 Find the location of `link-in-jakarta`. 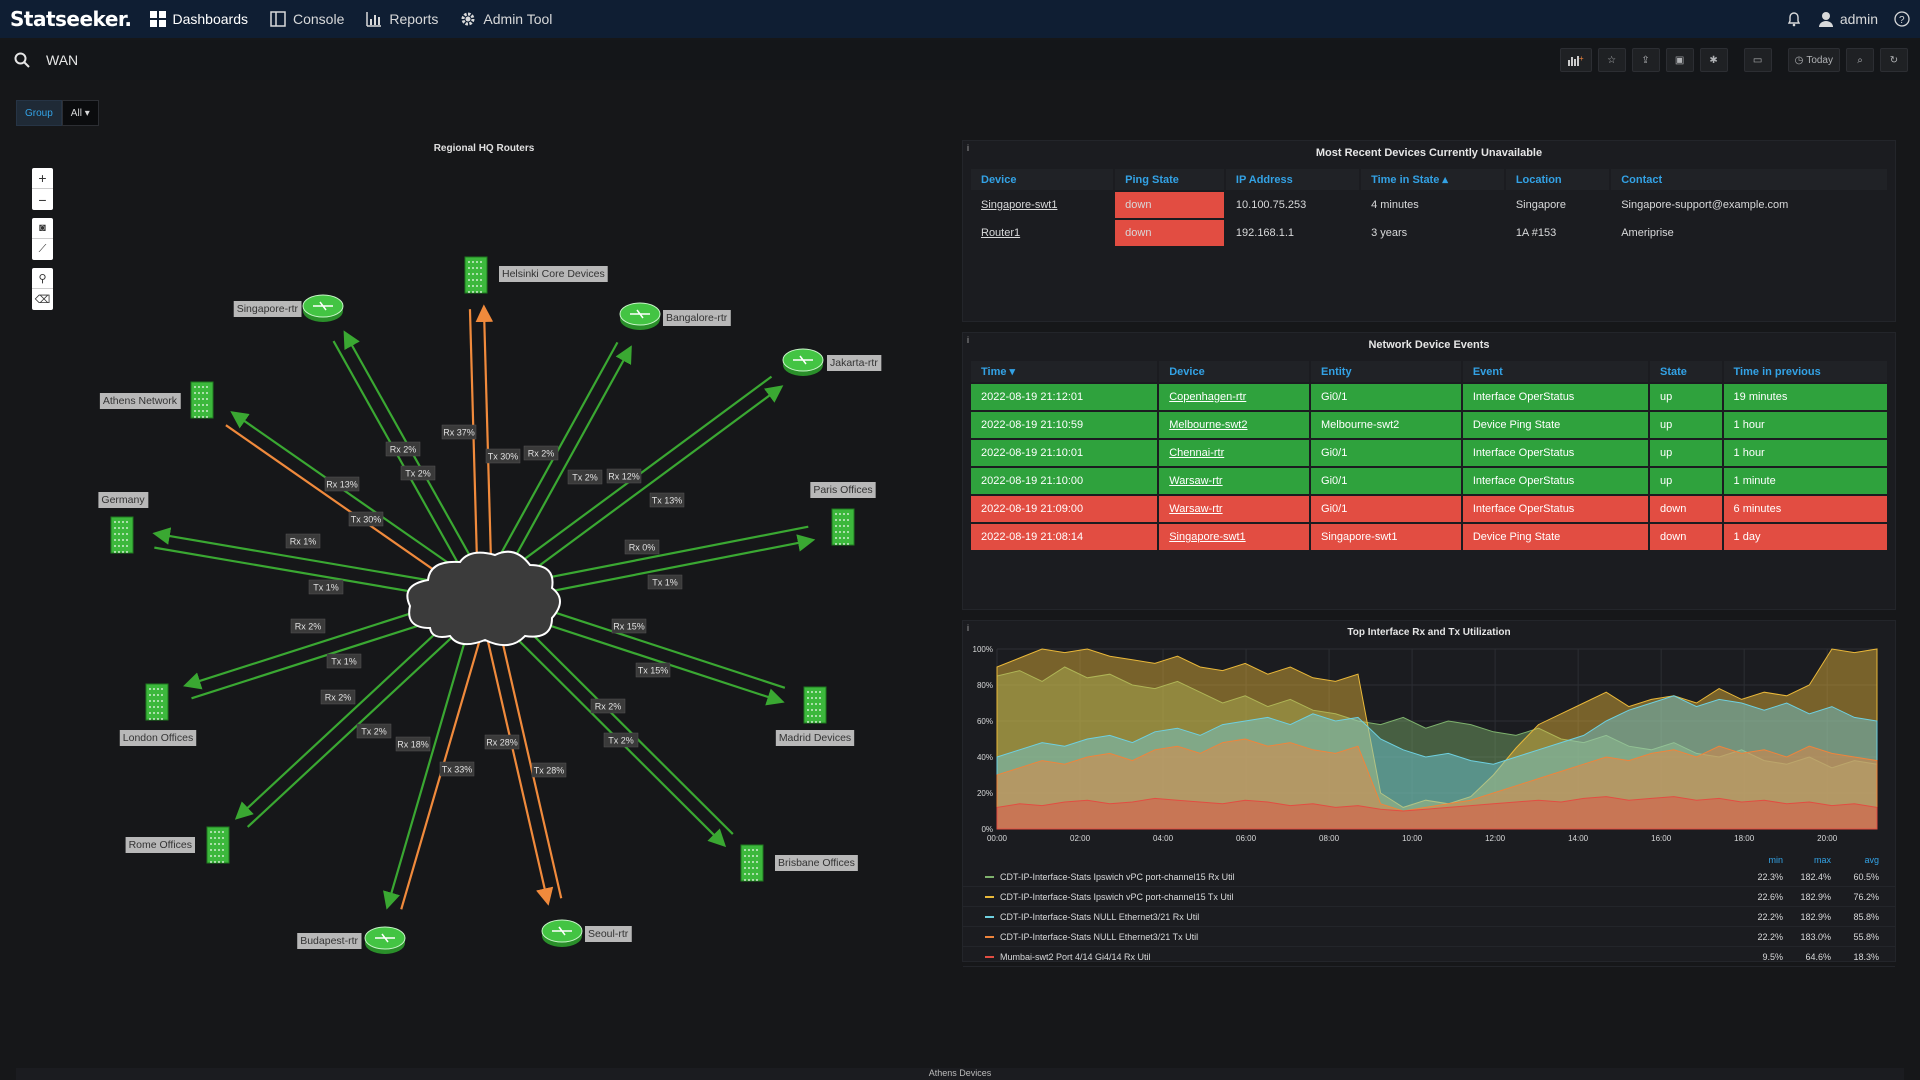

link-in-jakarta is located at coordinates (626, 484).